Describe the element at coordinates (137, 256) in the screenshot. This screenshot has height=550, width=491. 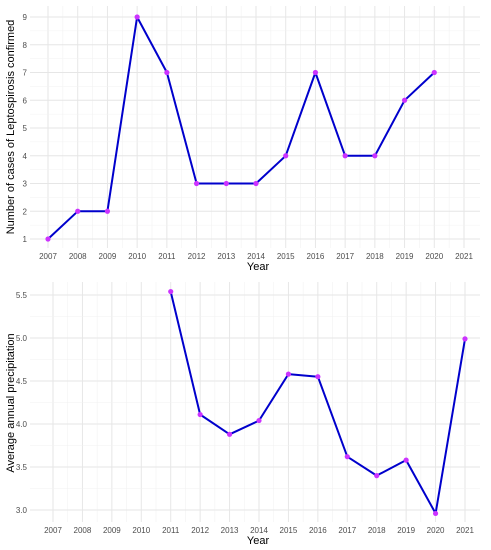
I see `cases-x-tick-label: 2010` at that location.